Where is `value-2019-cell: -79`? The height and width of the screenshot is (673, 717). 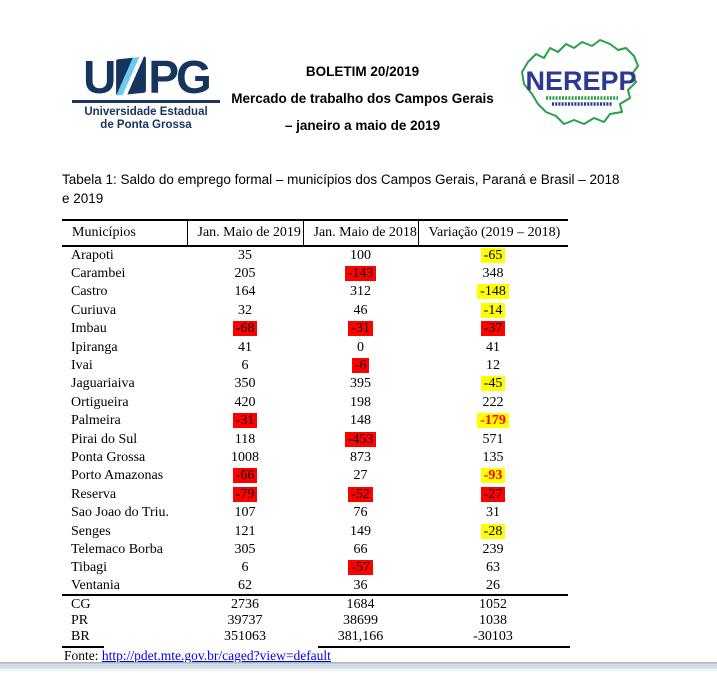
value-2019-cell: -79 is located at coordinates (245, 494).